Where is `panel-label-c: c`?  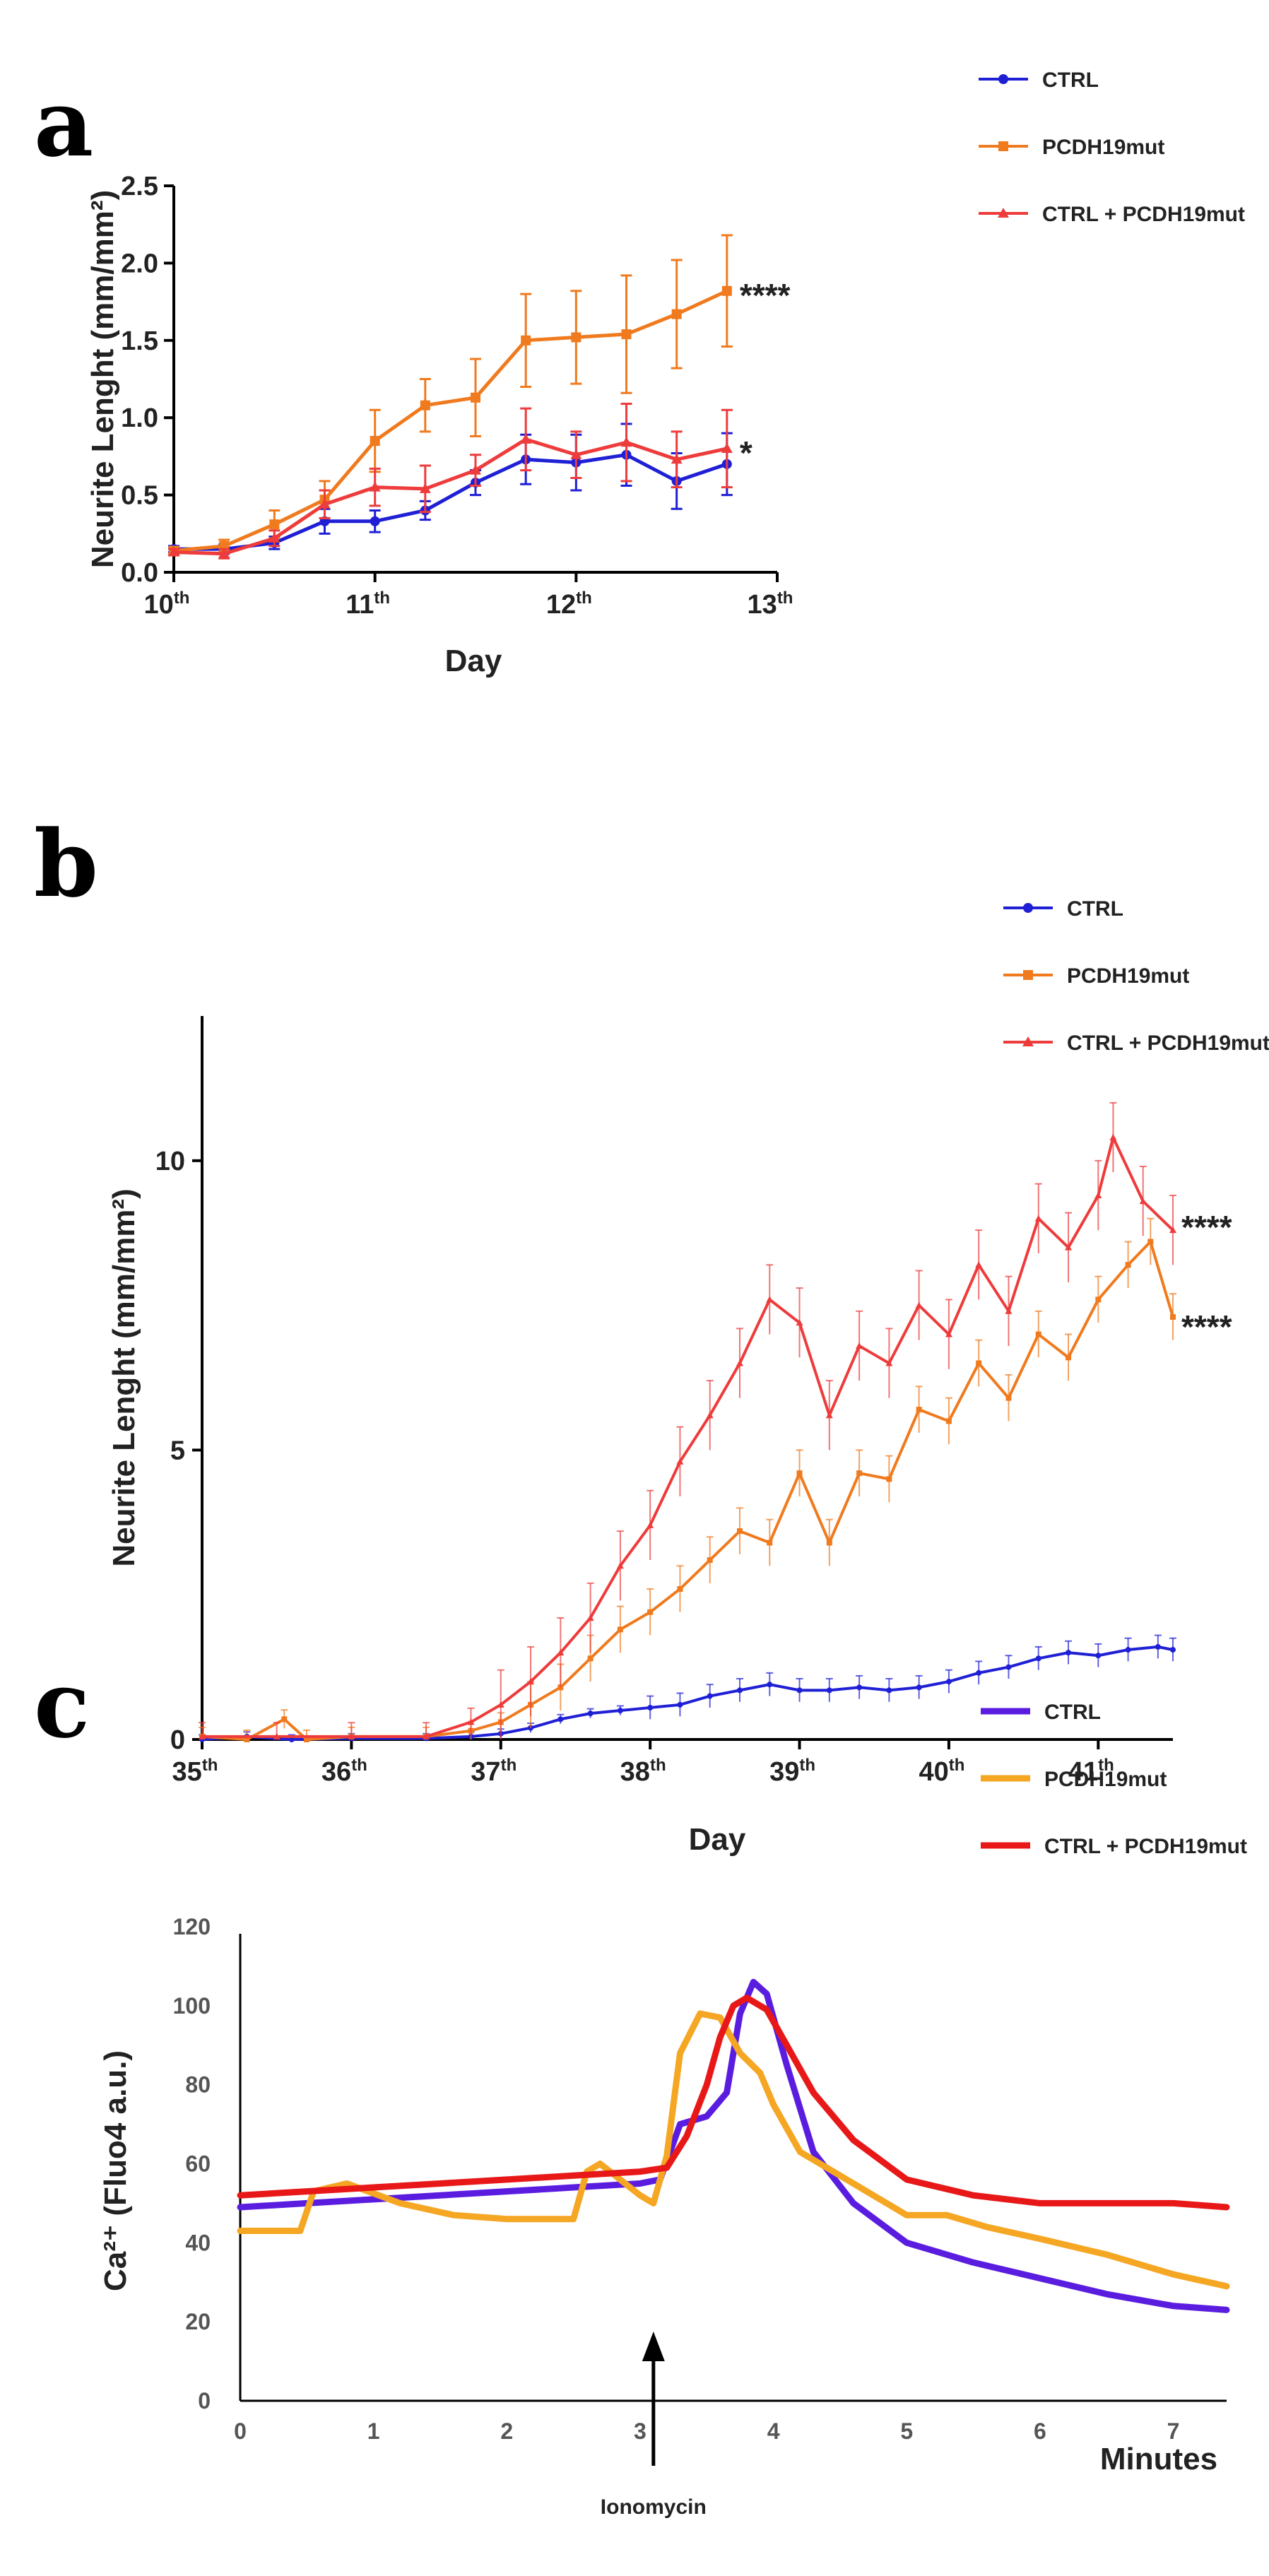 panel-label-c: c is located at coordinates (62, 1704).